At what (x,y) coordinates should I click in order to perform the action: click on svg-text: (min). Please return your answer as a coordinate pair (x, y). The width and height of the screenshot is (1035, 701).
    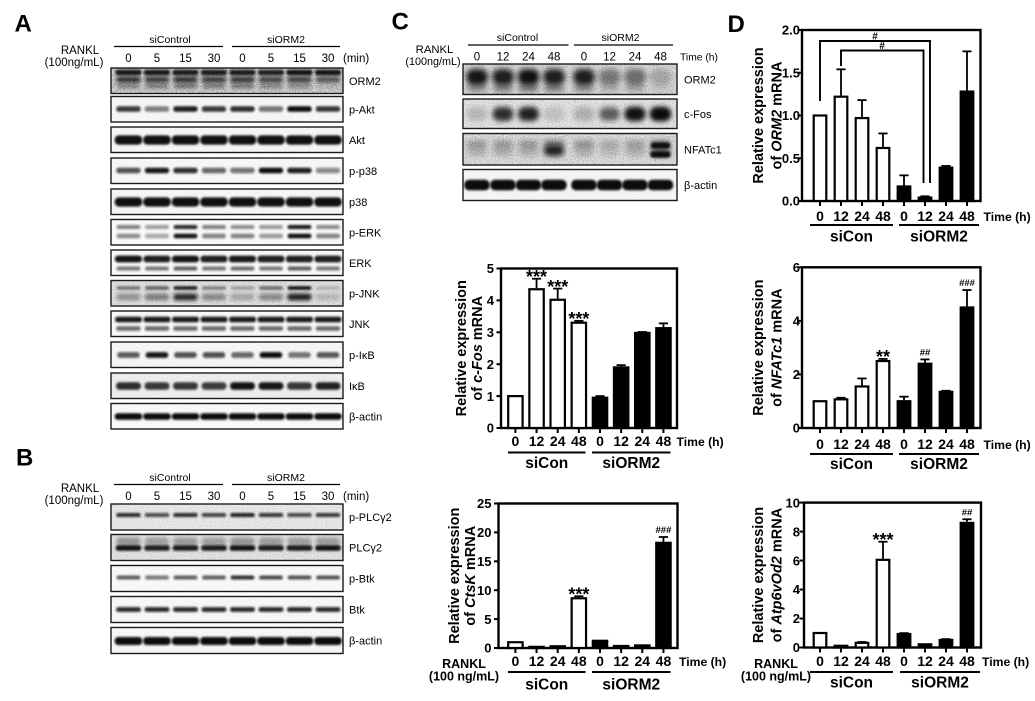
    Looking at the image, I should click on (356, 59).